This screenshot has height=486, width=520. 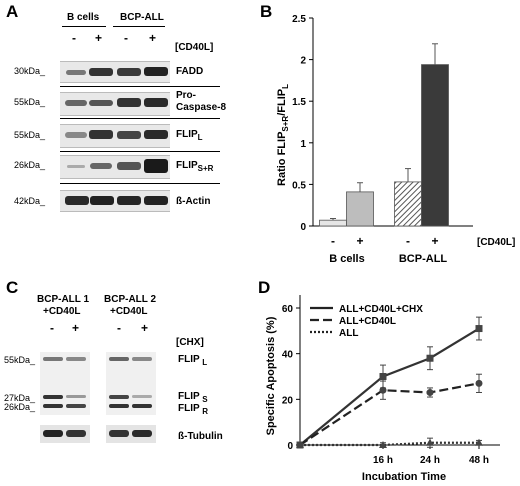 I want to click on panel-a-lane-2: +, so click(x=99, y=38).